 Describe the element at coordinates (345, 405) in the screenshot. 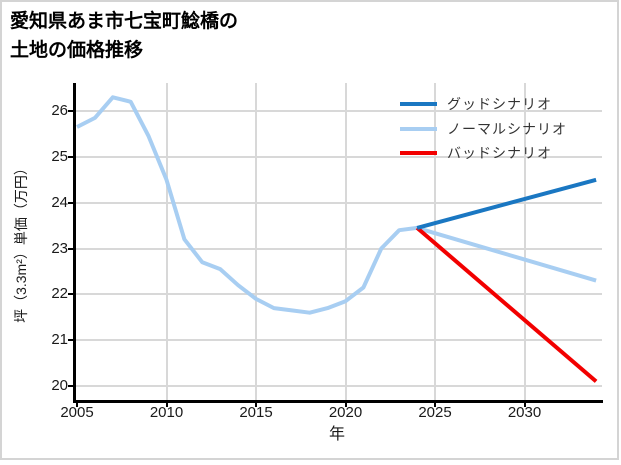

I see `x-tickmark-2020` at that location.